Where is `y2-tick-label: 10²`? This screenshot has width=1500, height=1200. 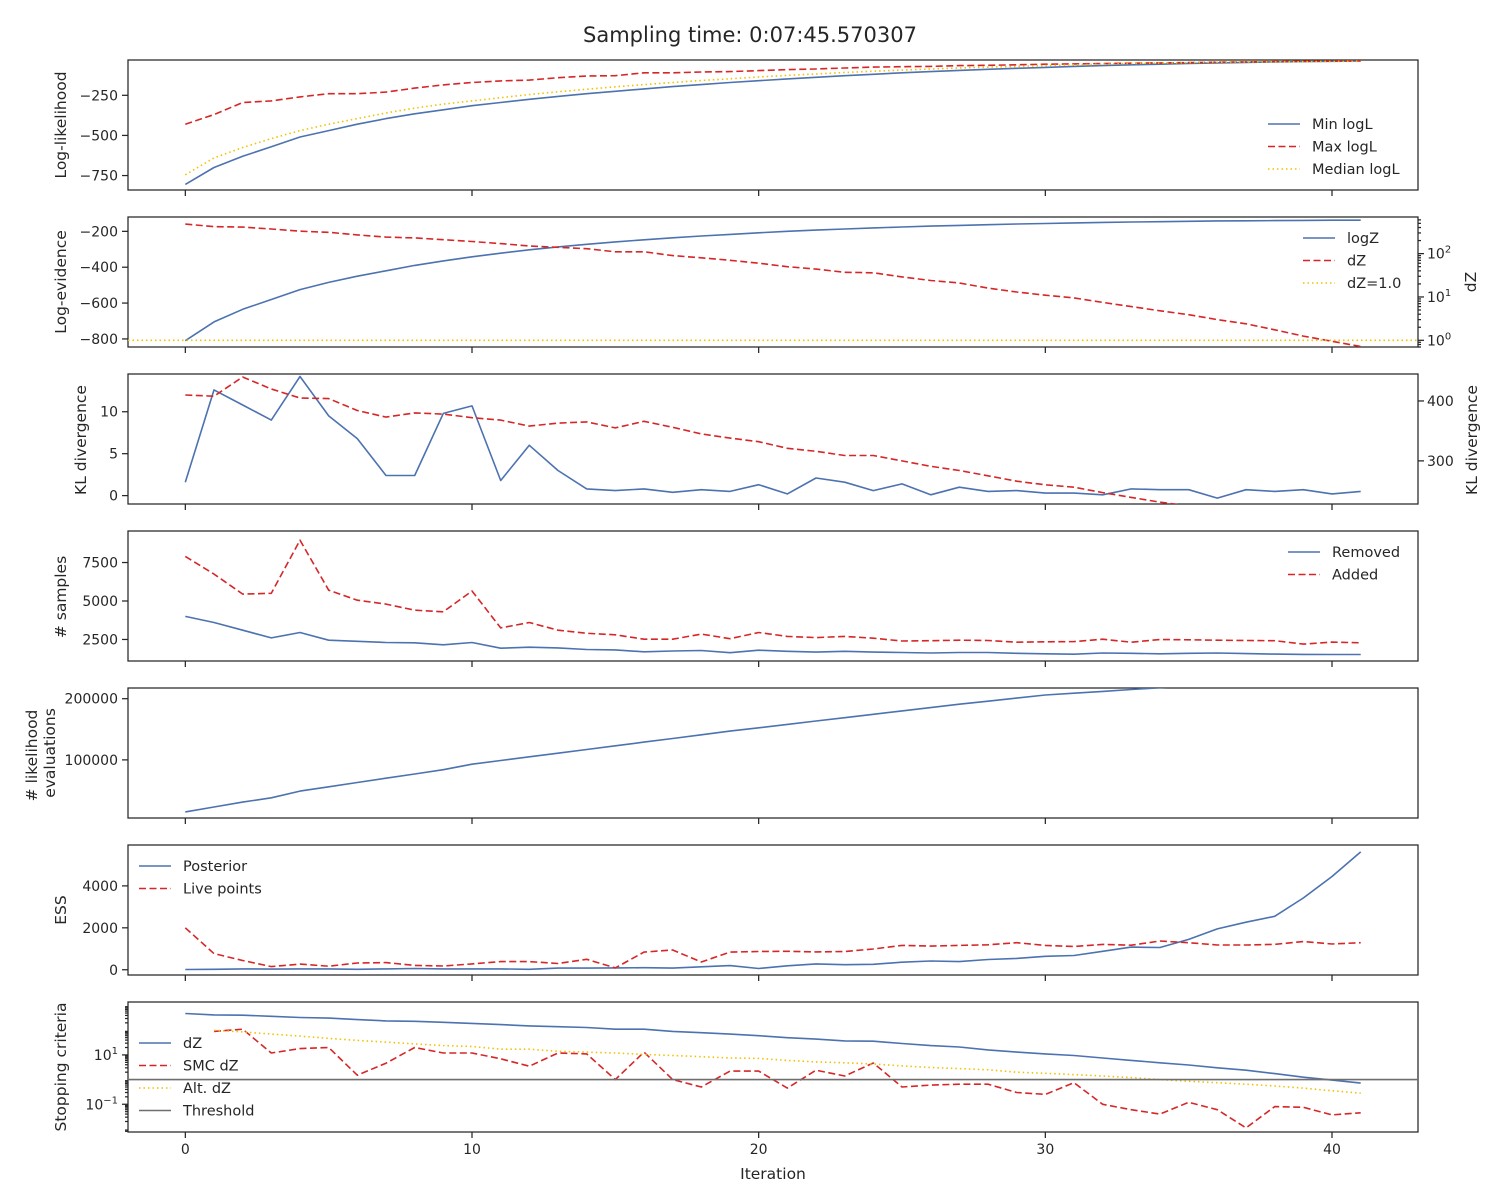 y2-tick-label: 10² is located at coordinates (1439, 254).